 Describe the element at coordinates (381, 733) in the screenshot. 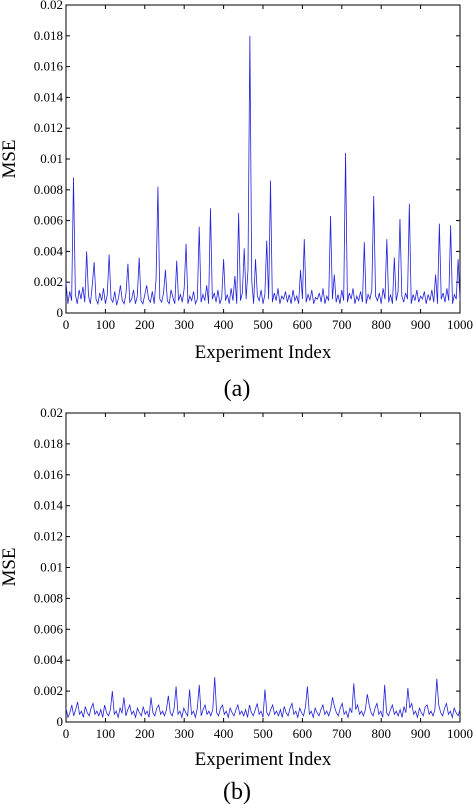

I see `chart-b-x-tick-label: 800` at that location.